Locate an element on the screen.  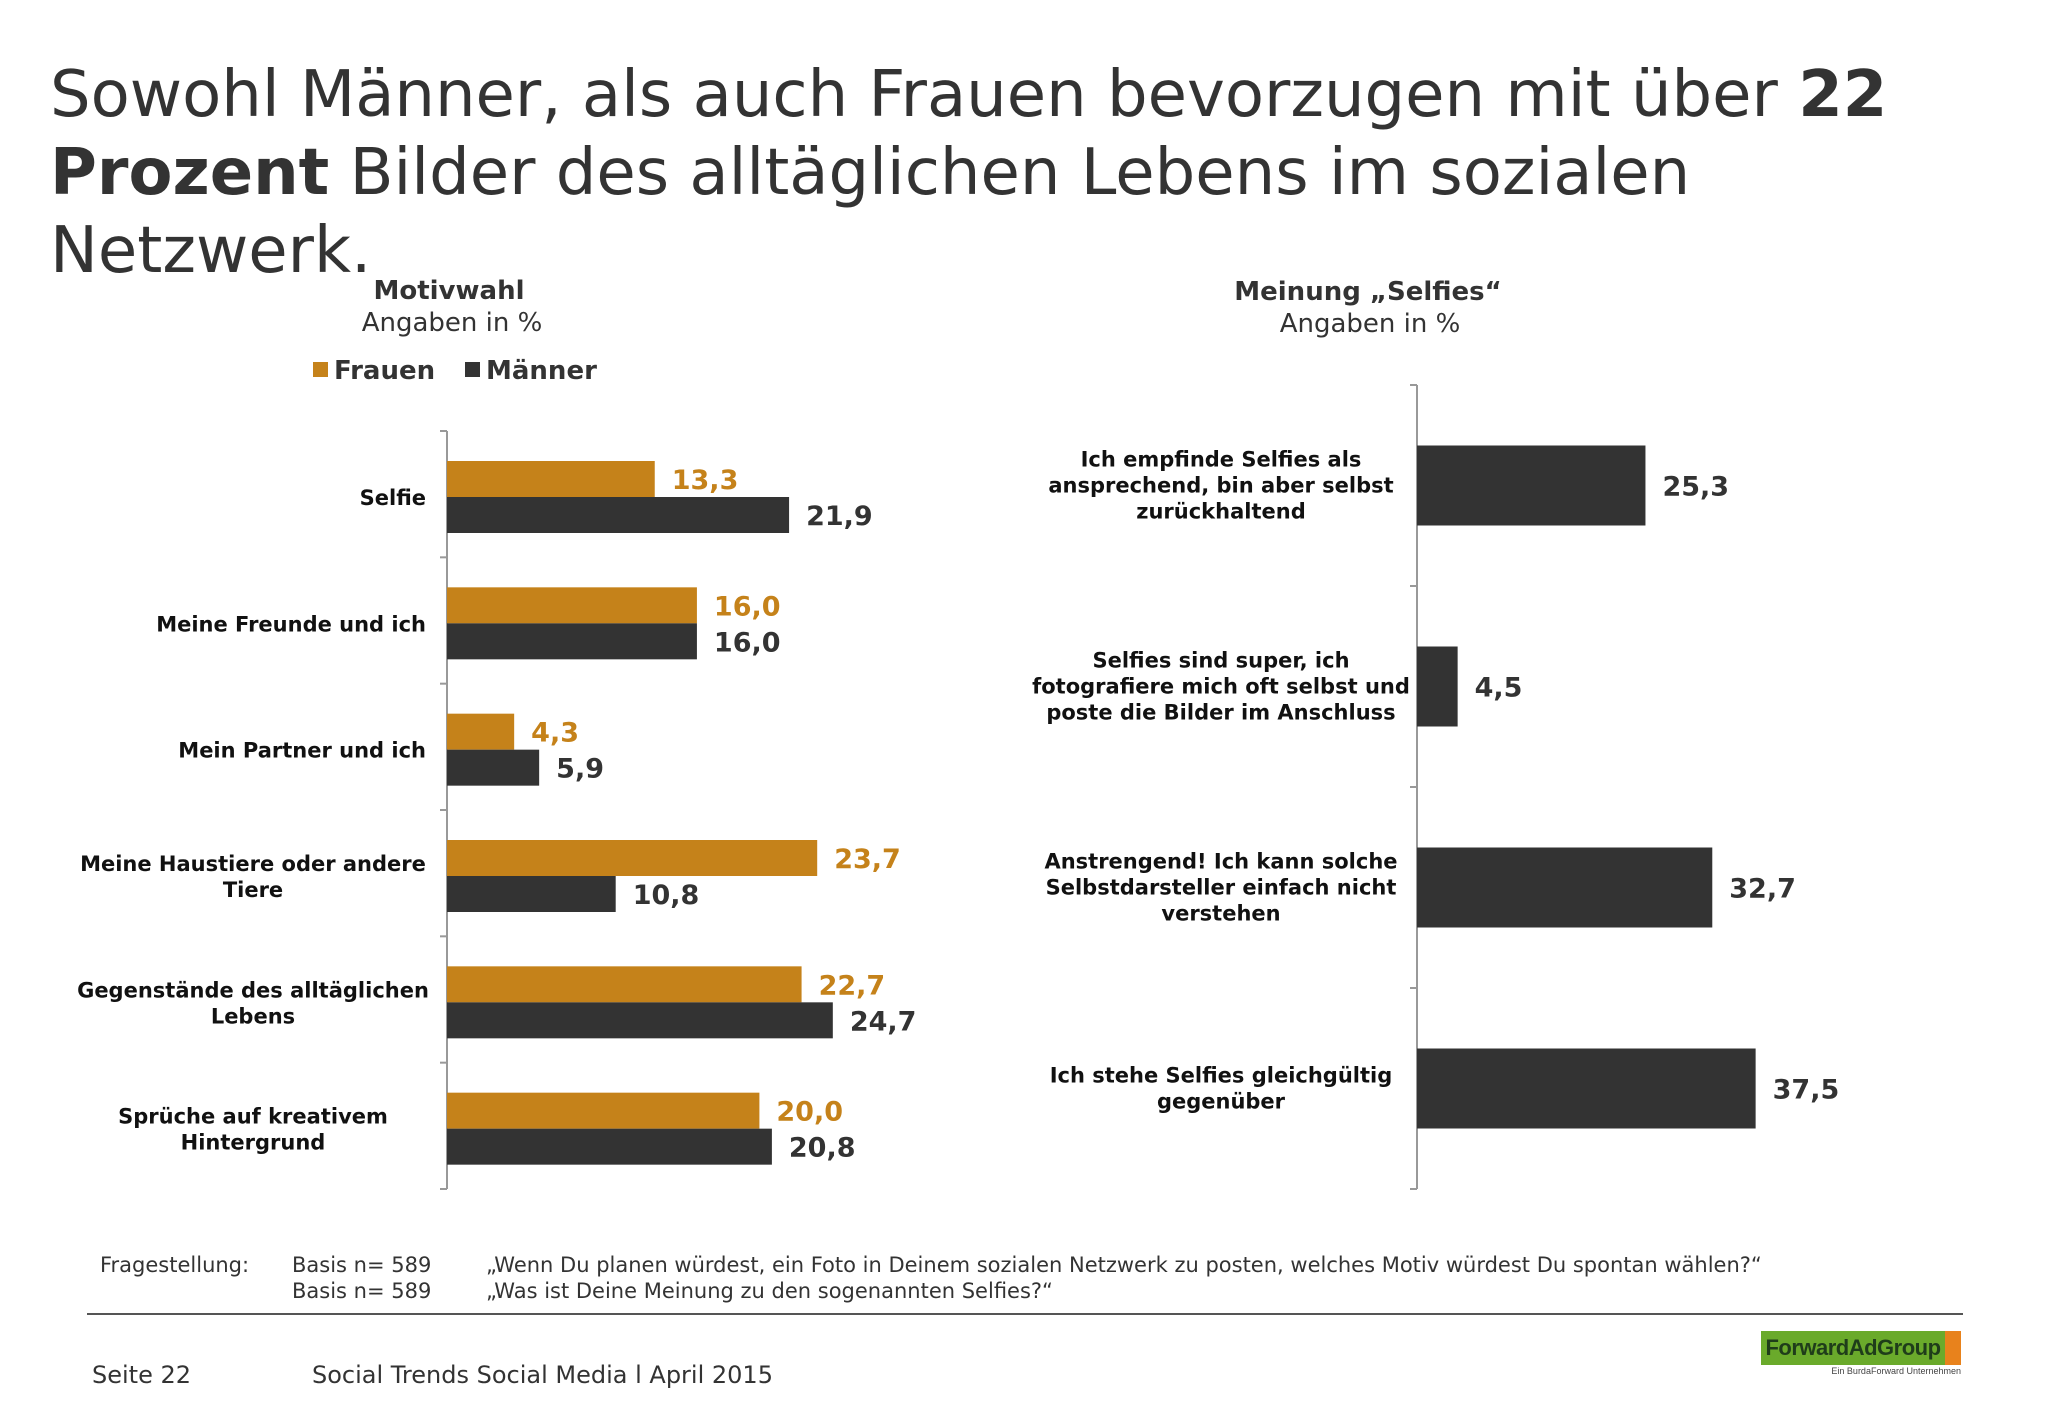
logo-subline: Ein BurdaForward Unternehmen is located at coordinates (1896, 1371).